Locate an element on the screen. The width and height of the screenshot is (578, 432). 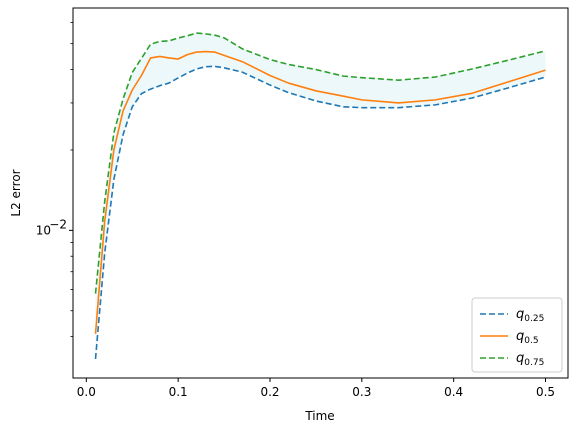
legend: q0.25 q0.5 q0.75 is located at coordinates (517, 335).